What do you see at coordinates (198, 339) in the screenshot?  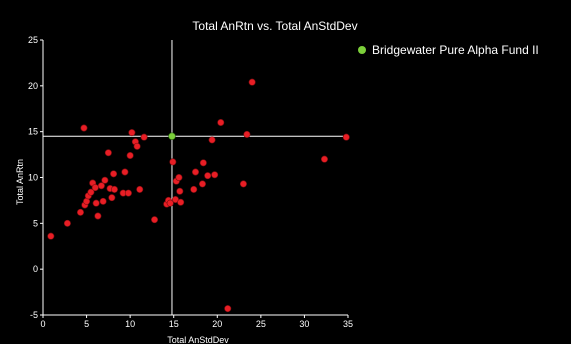 I see `x-axis-label: Total AnStdDev` at bounding box center [198, 339].